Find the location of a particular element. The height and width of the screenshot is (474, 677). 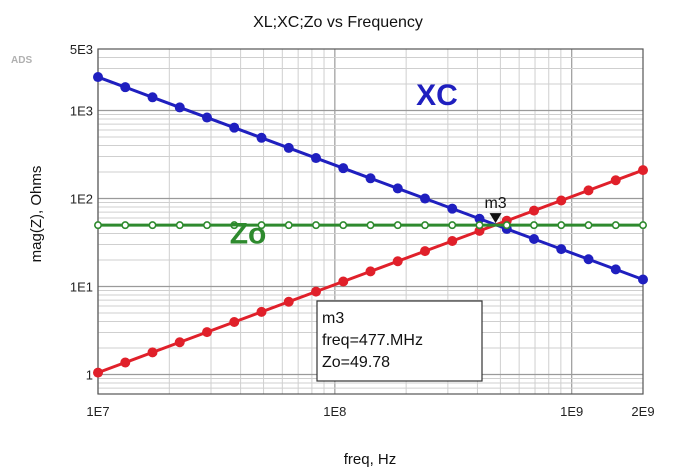

marker-readout-line: freq=477.MHz is located at coordinates (372, 340).